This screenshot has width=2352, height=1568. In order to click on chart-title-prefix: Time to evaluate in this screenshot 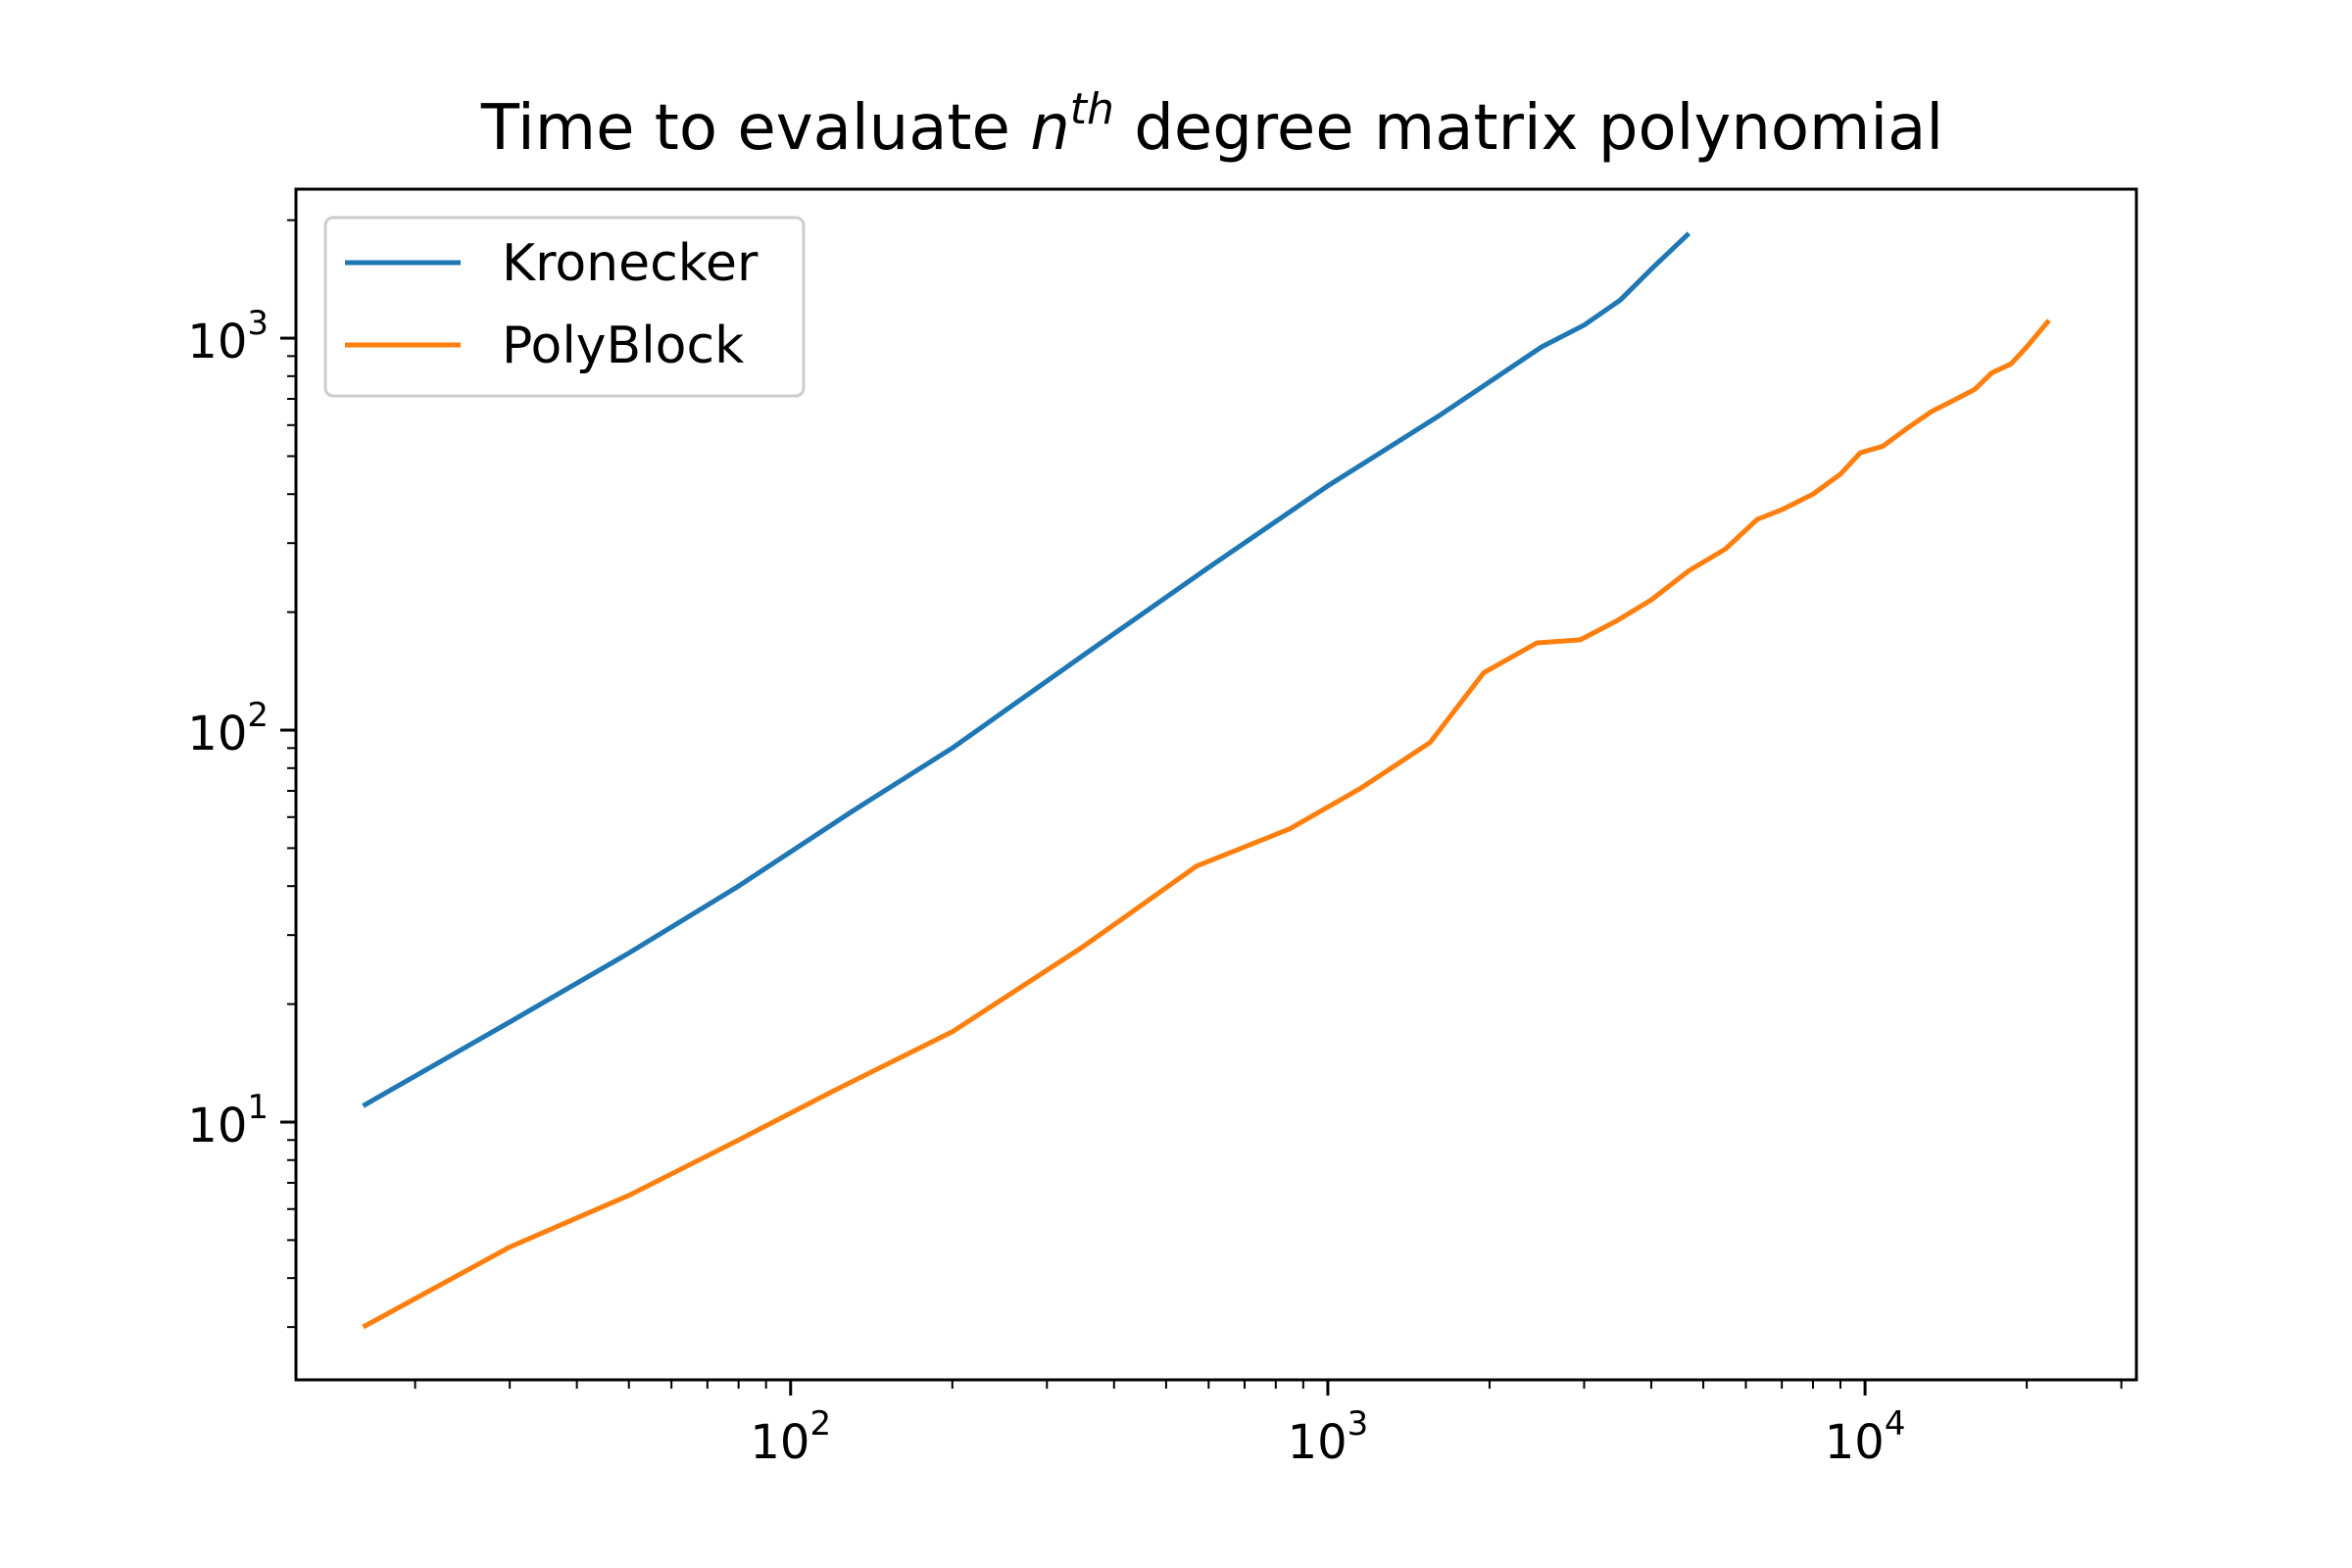, I will do `click(755, 128)`.